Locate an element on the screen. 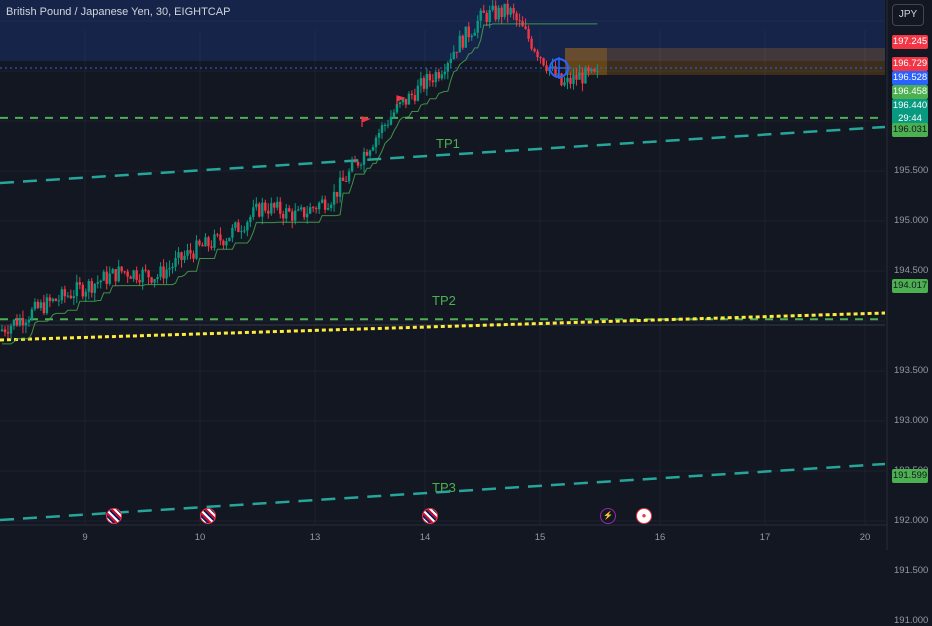 The width and height of the screenshot is (932, 626). price-label-value: 196.729 is located at coordinates (910, 63).